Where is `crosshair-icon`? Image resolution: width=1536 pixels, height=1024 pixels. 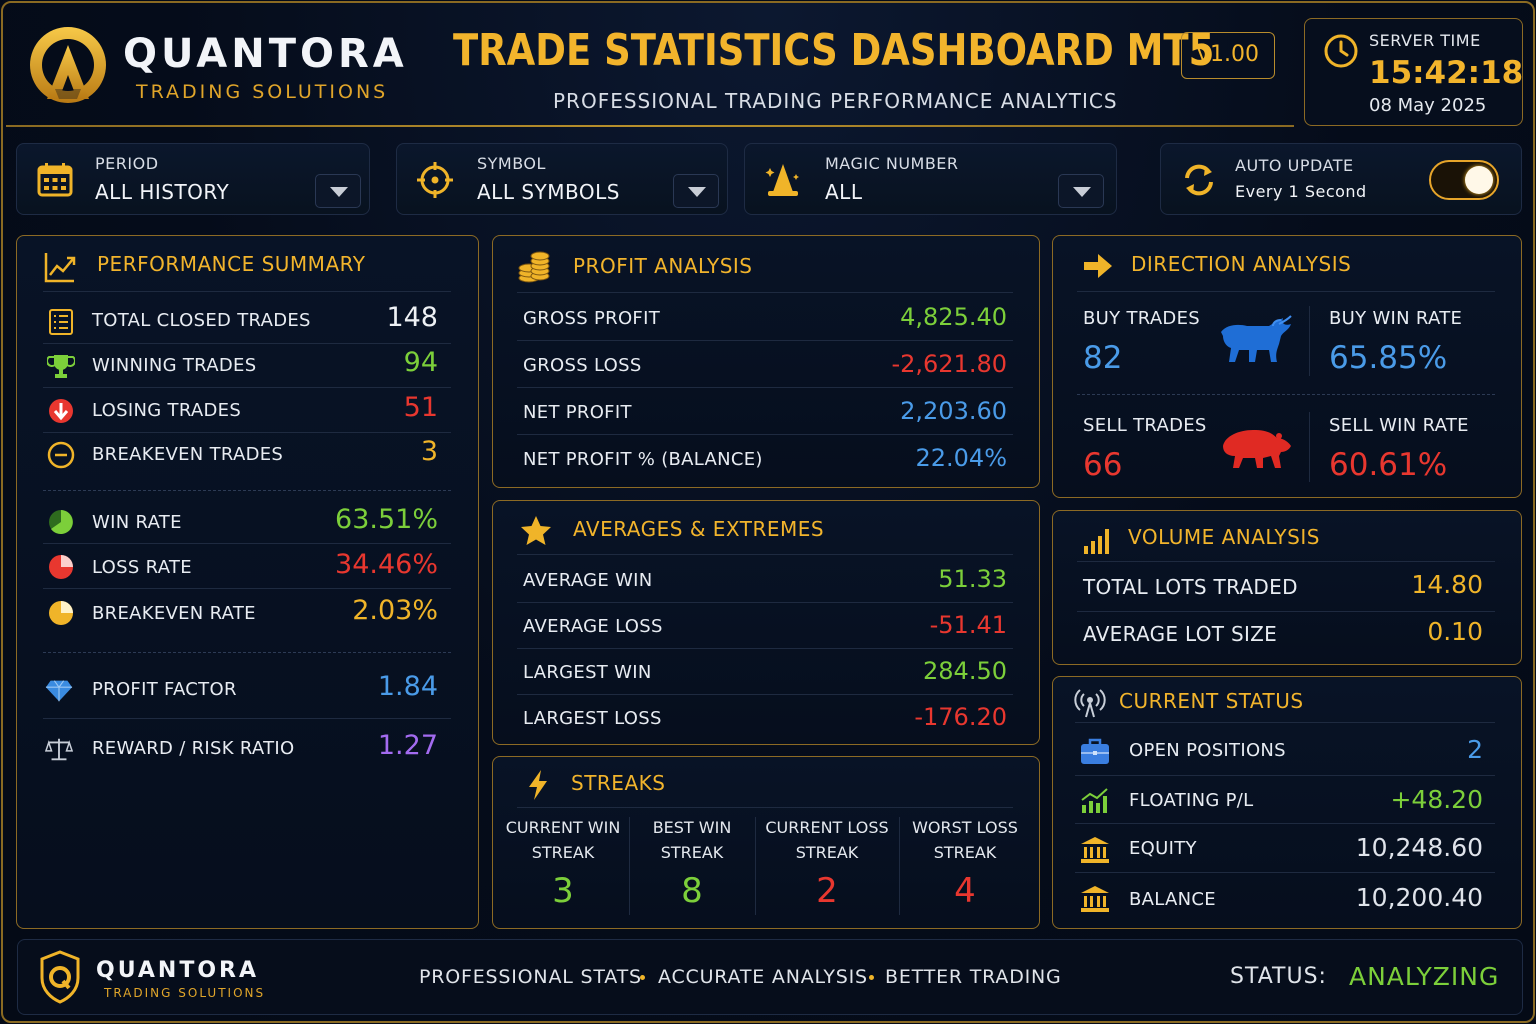
crosshair-icon is located at coordinates (435, 180).